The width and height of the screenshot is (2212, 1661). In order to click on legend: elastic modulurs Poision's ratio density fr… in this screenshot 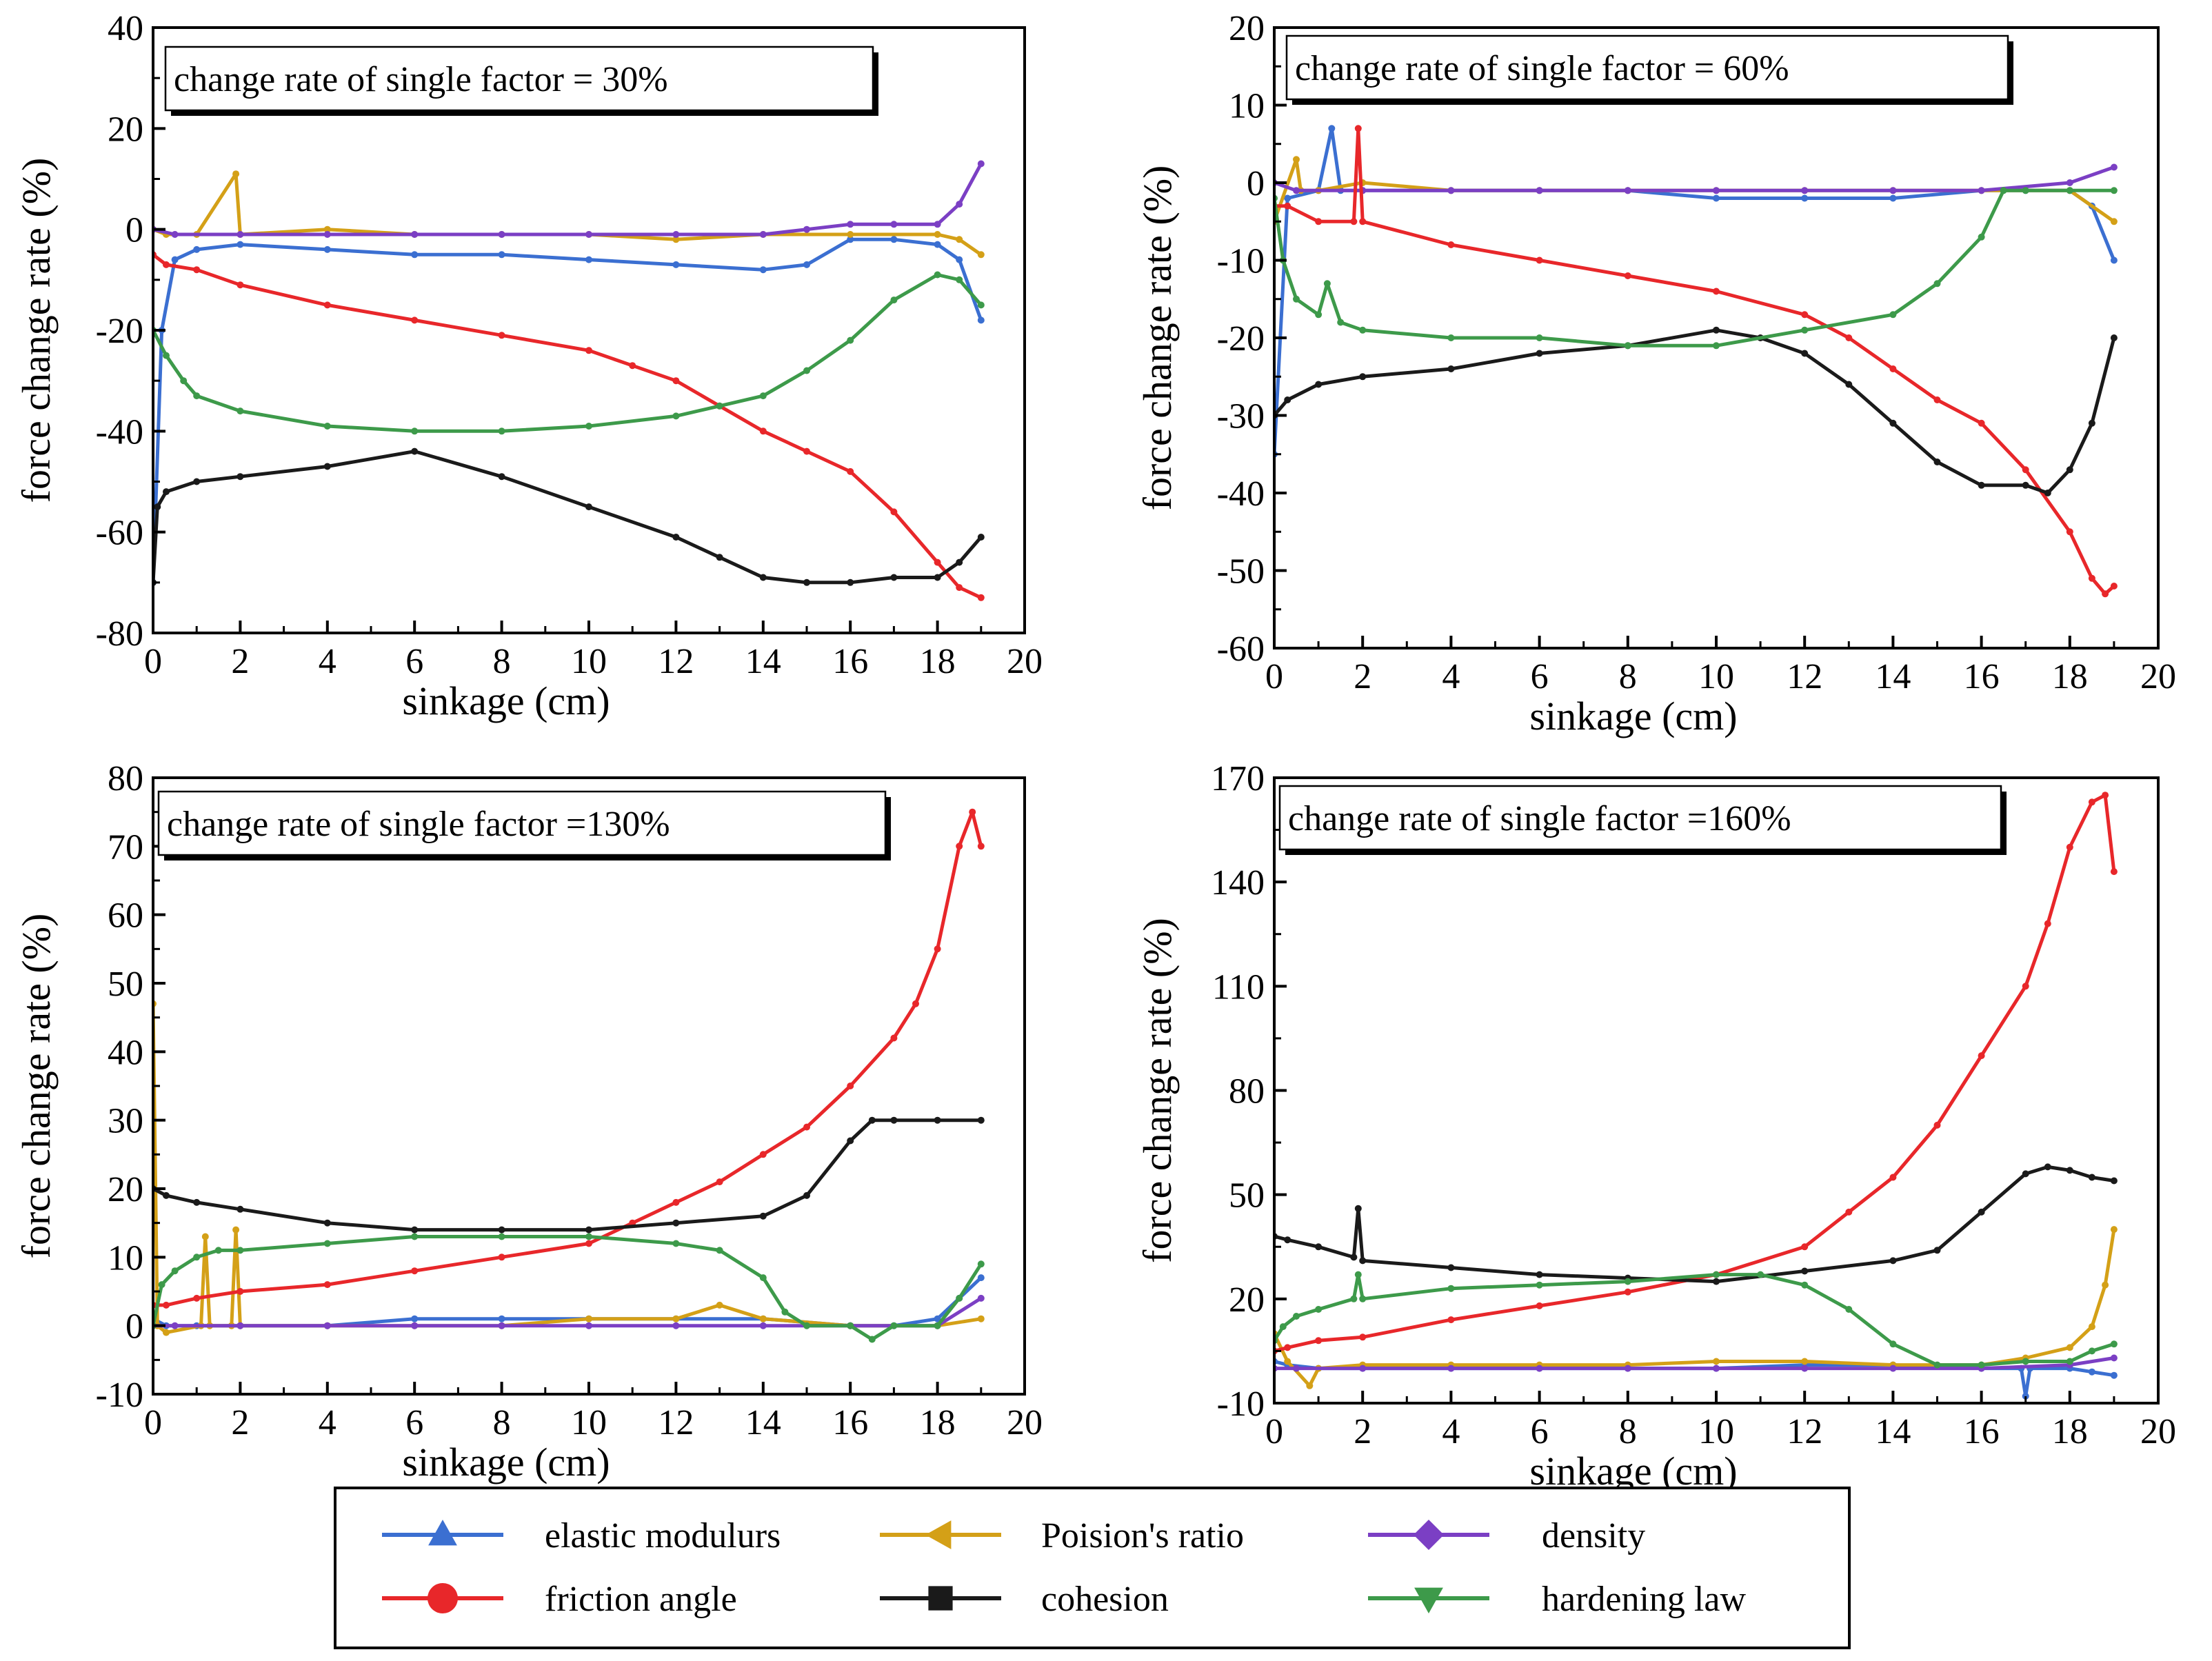, I will do `click(1092, 1568)`.